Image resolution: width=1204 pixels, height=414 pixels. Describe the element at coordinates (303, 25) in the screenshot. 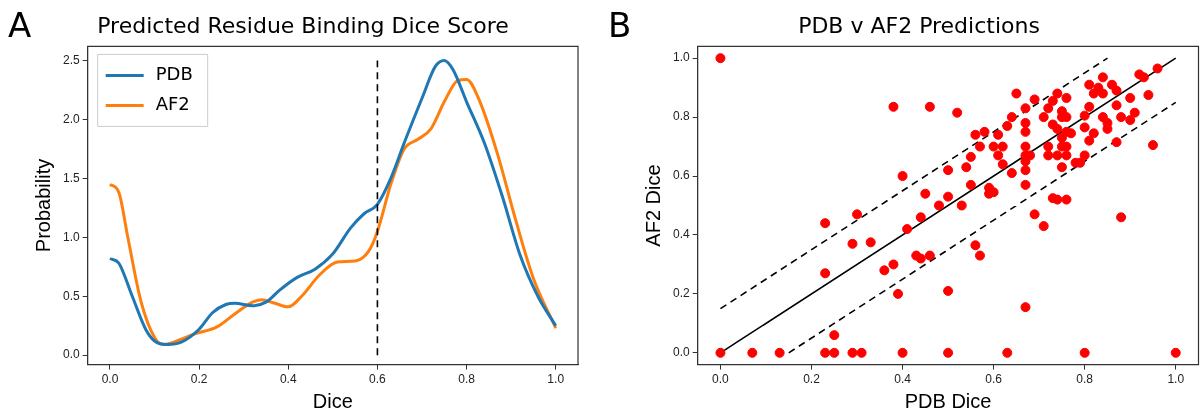

I see `chart-title: Predicted Residue Binding Dice Score` at that location.